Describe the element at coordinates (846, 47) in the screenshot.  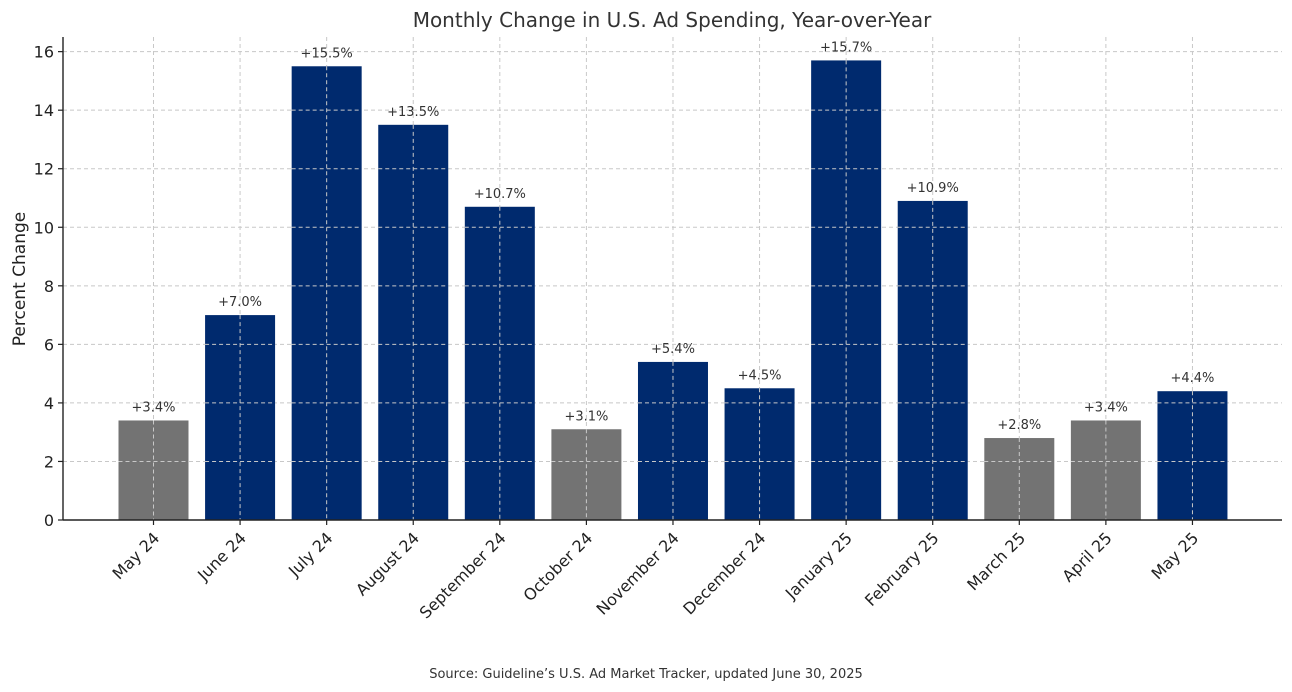
I see `data-label: +15.7%` at that location.